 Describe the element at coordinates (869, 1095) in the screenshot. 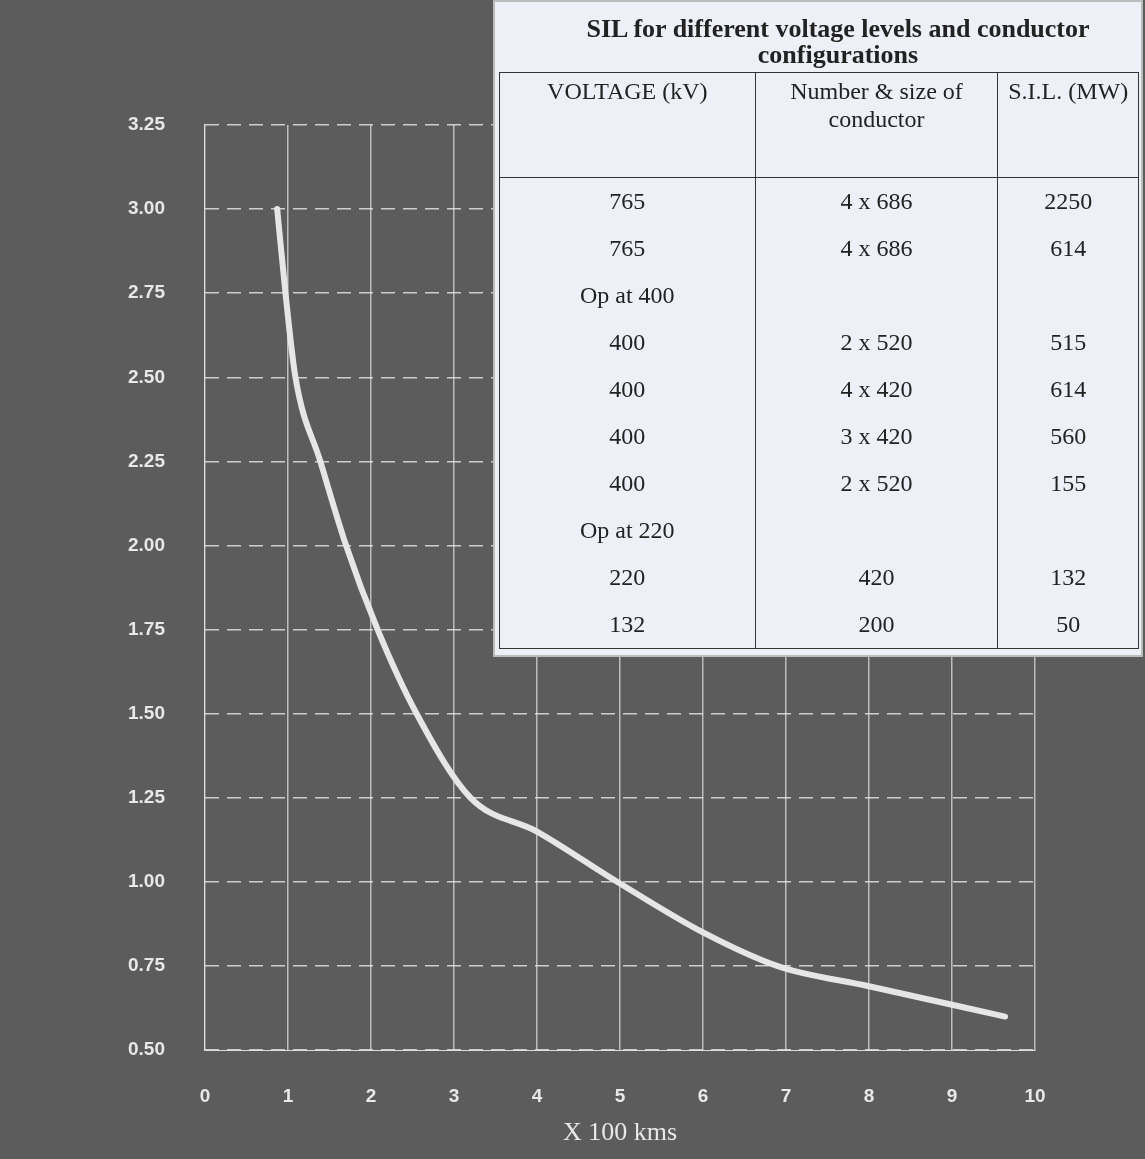

I see `x-tick-label: 8` at that location.